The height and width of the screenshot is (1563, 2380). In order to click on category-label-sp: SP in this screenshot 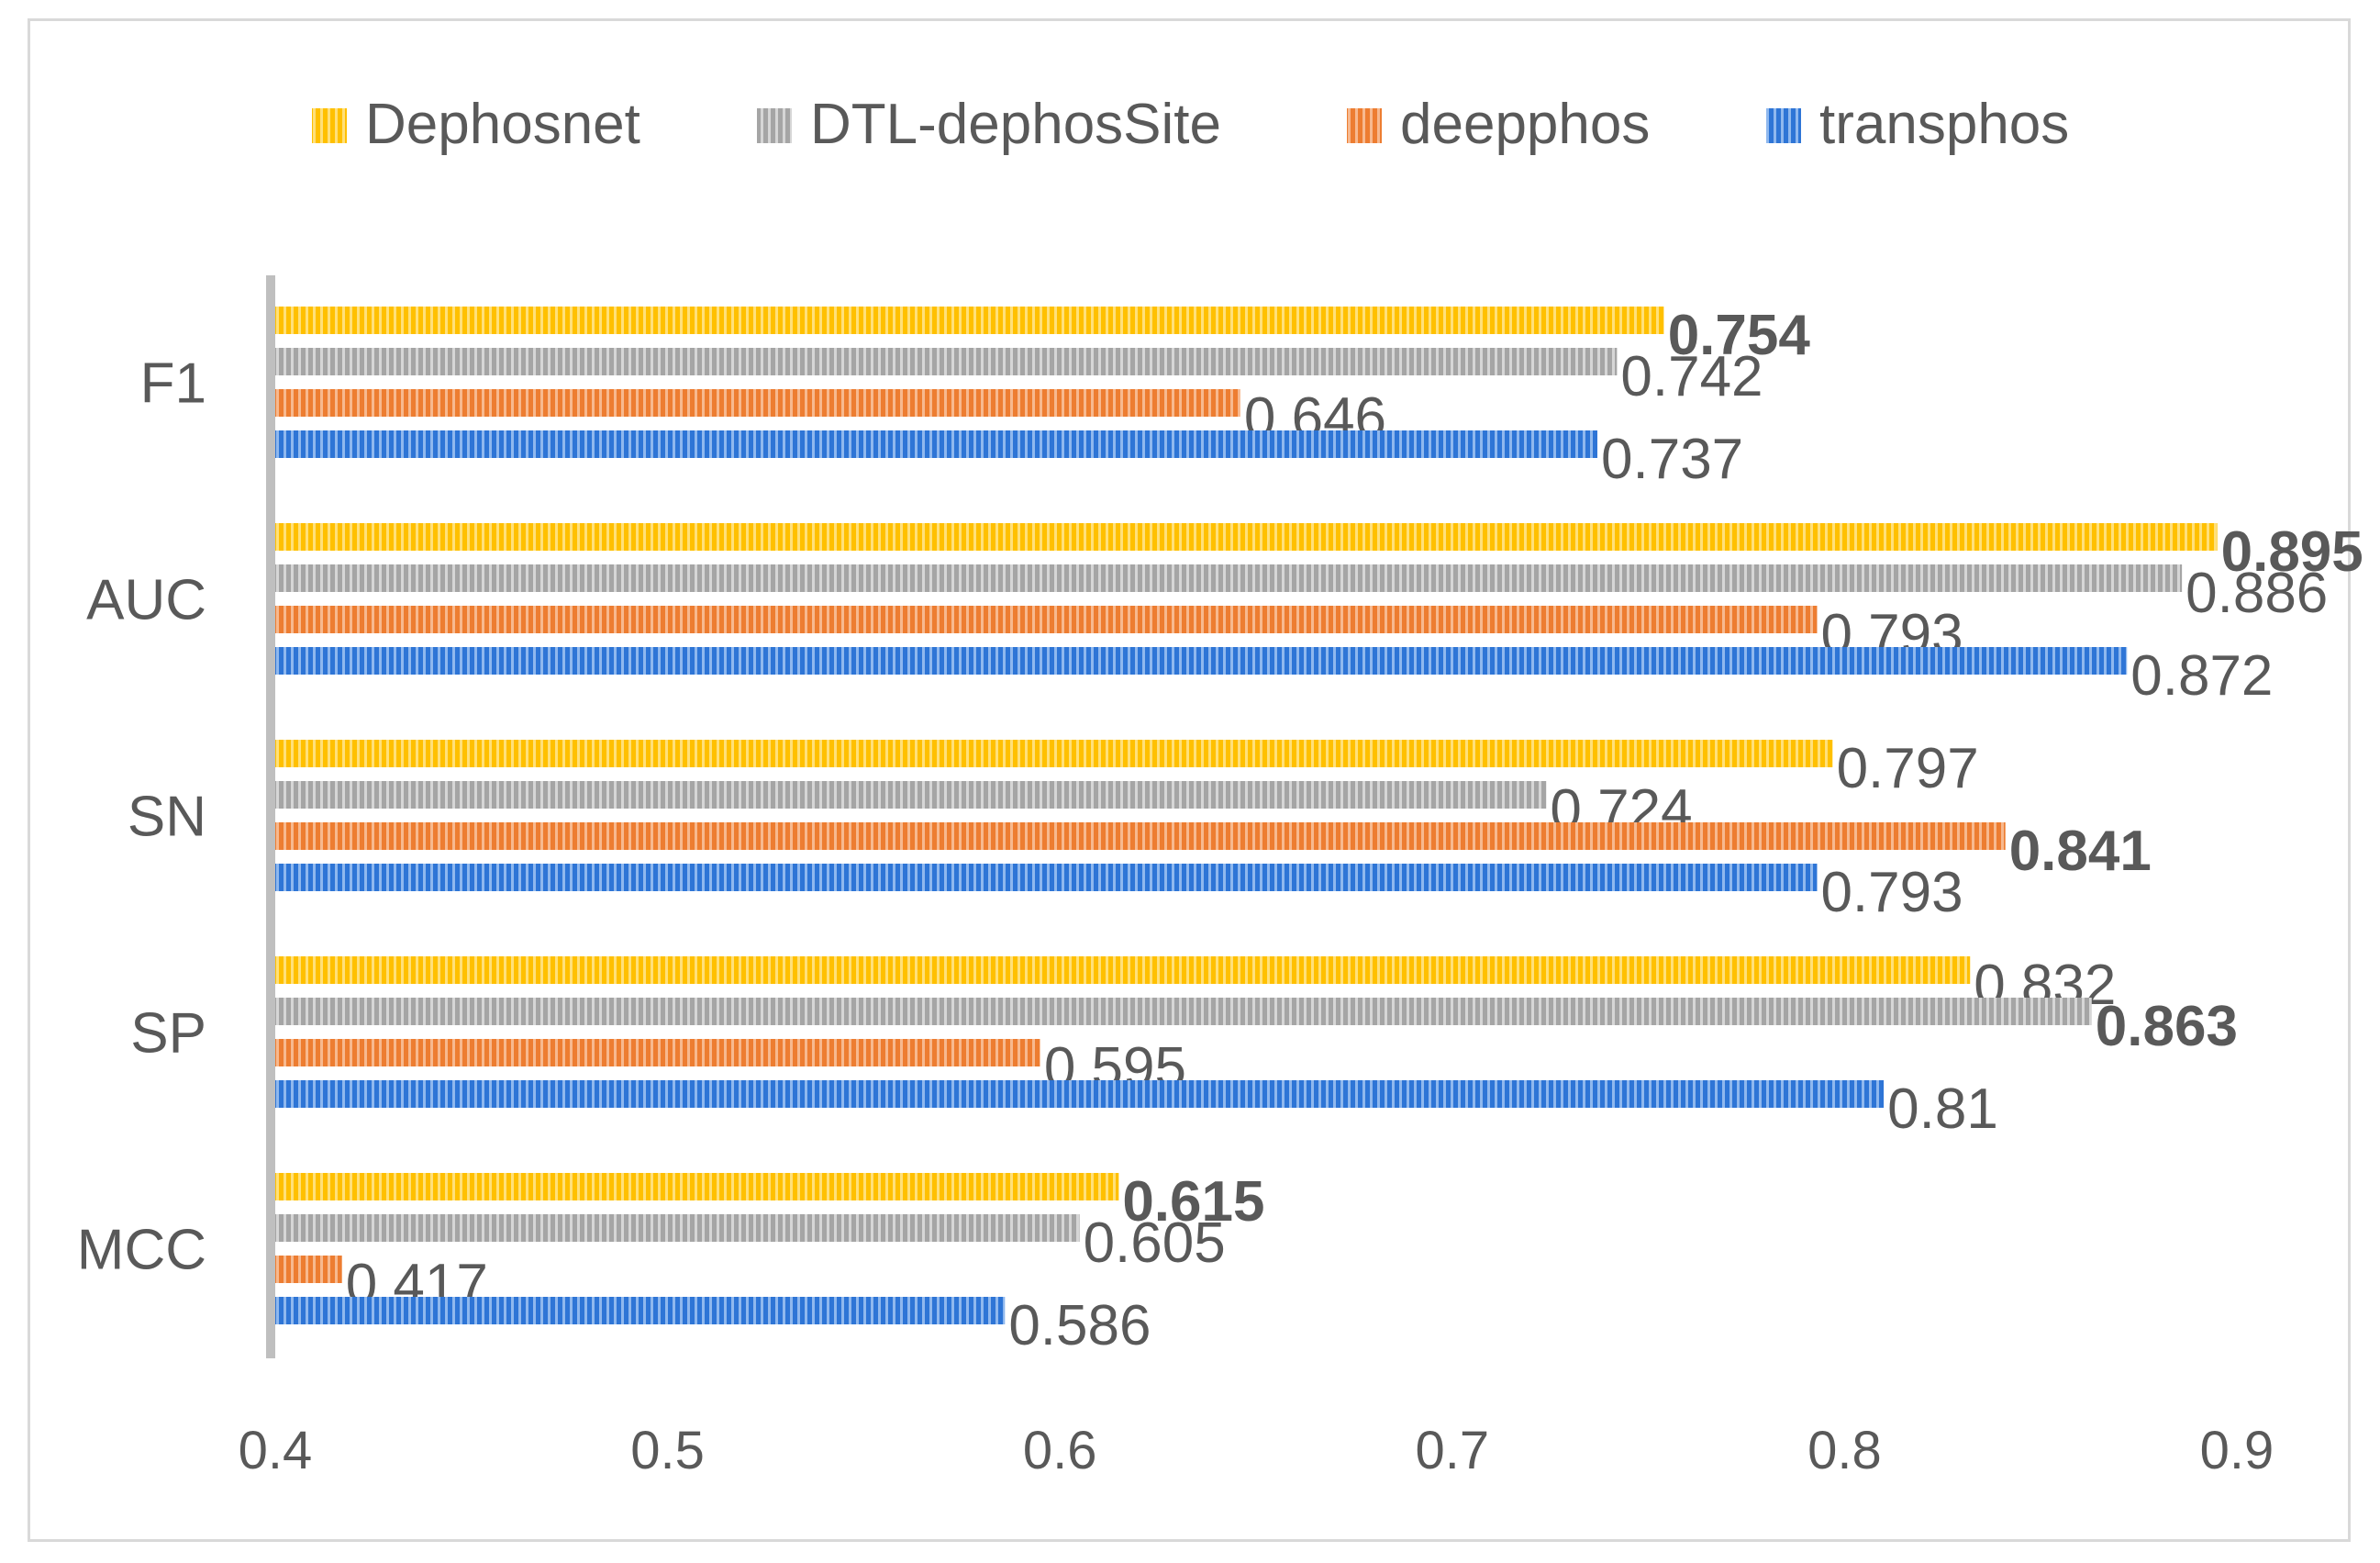, I will do `click(168, 1034)`.